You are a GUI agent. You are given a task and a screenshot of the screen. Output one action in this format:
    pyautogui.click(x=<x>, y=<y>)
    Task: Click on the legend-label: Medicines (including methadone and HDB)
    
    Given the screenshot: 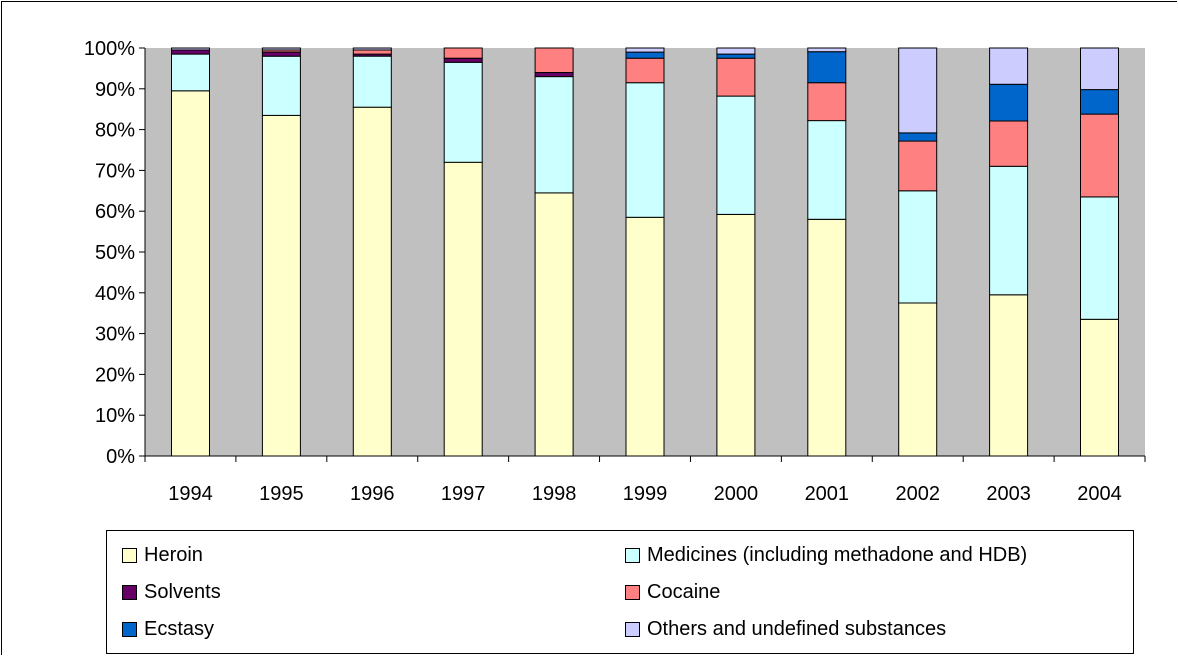 What is the action you would take?
    pyautogui.click(x=837, y=555)
    